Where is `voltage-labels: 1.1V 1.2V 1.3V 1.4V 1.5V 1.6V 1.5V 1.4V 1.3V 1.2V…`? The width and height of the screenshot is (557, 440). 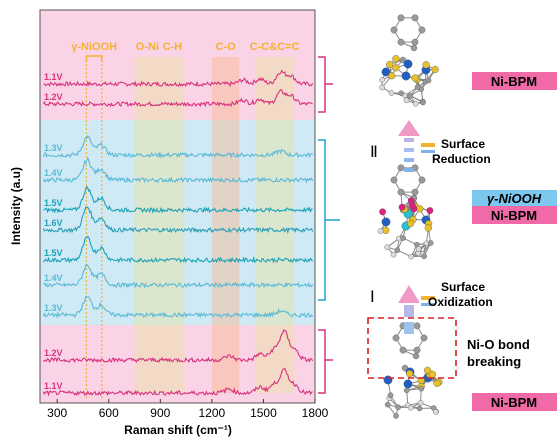 voltage-labels: 1.1V 1.2V 1.3V 1.4V 1.5V 1.6V 1.5V 1.4V 1.3V 1.2V… is located at coordinates (53, 231).